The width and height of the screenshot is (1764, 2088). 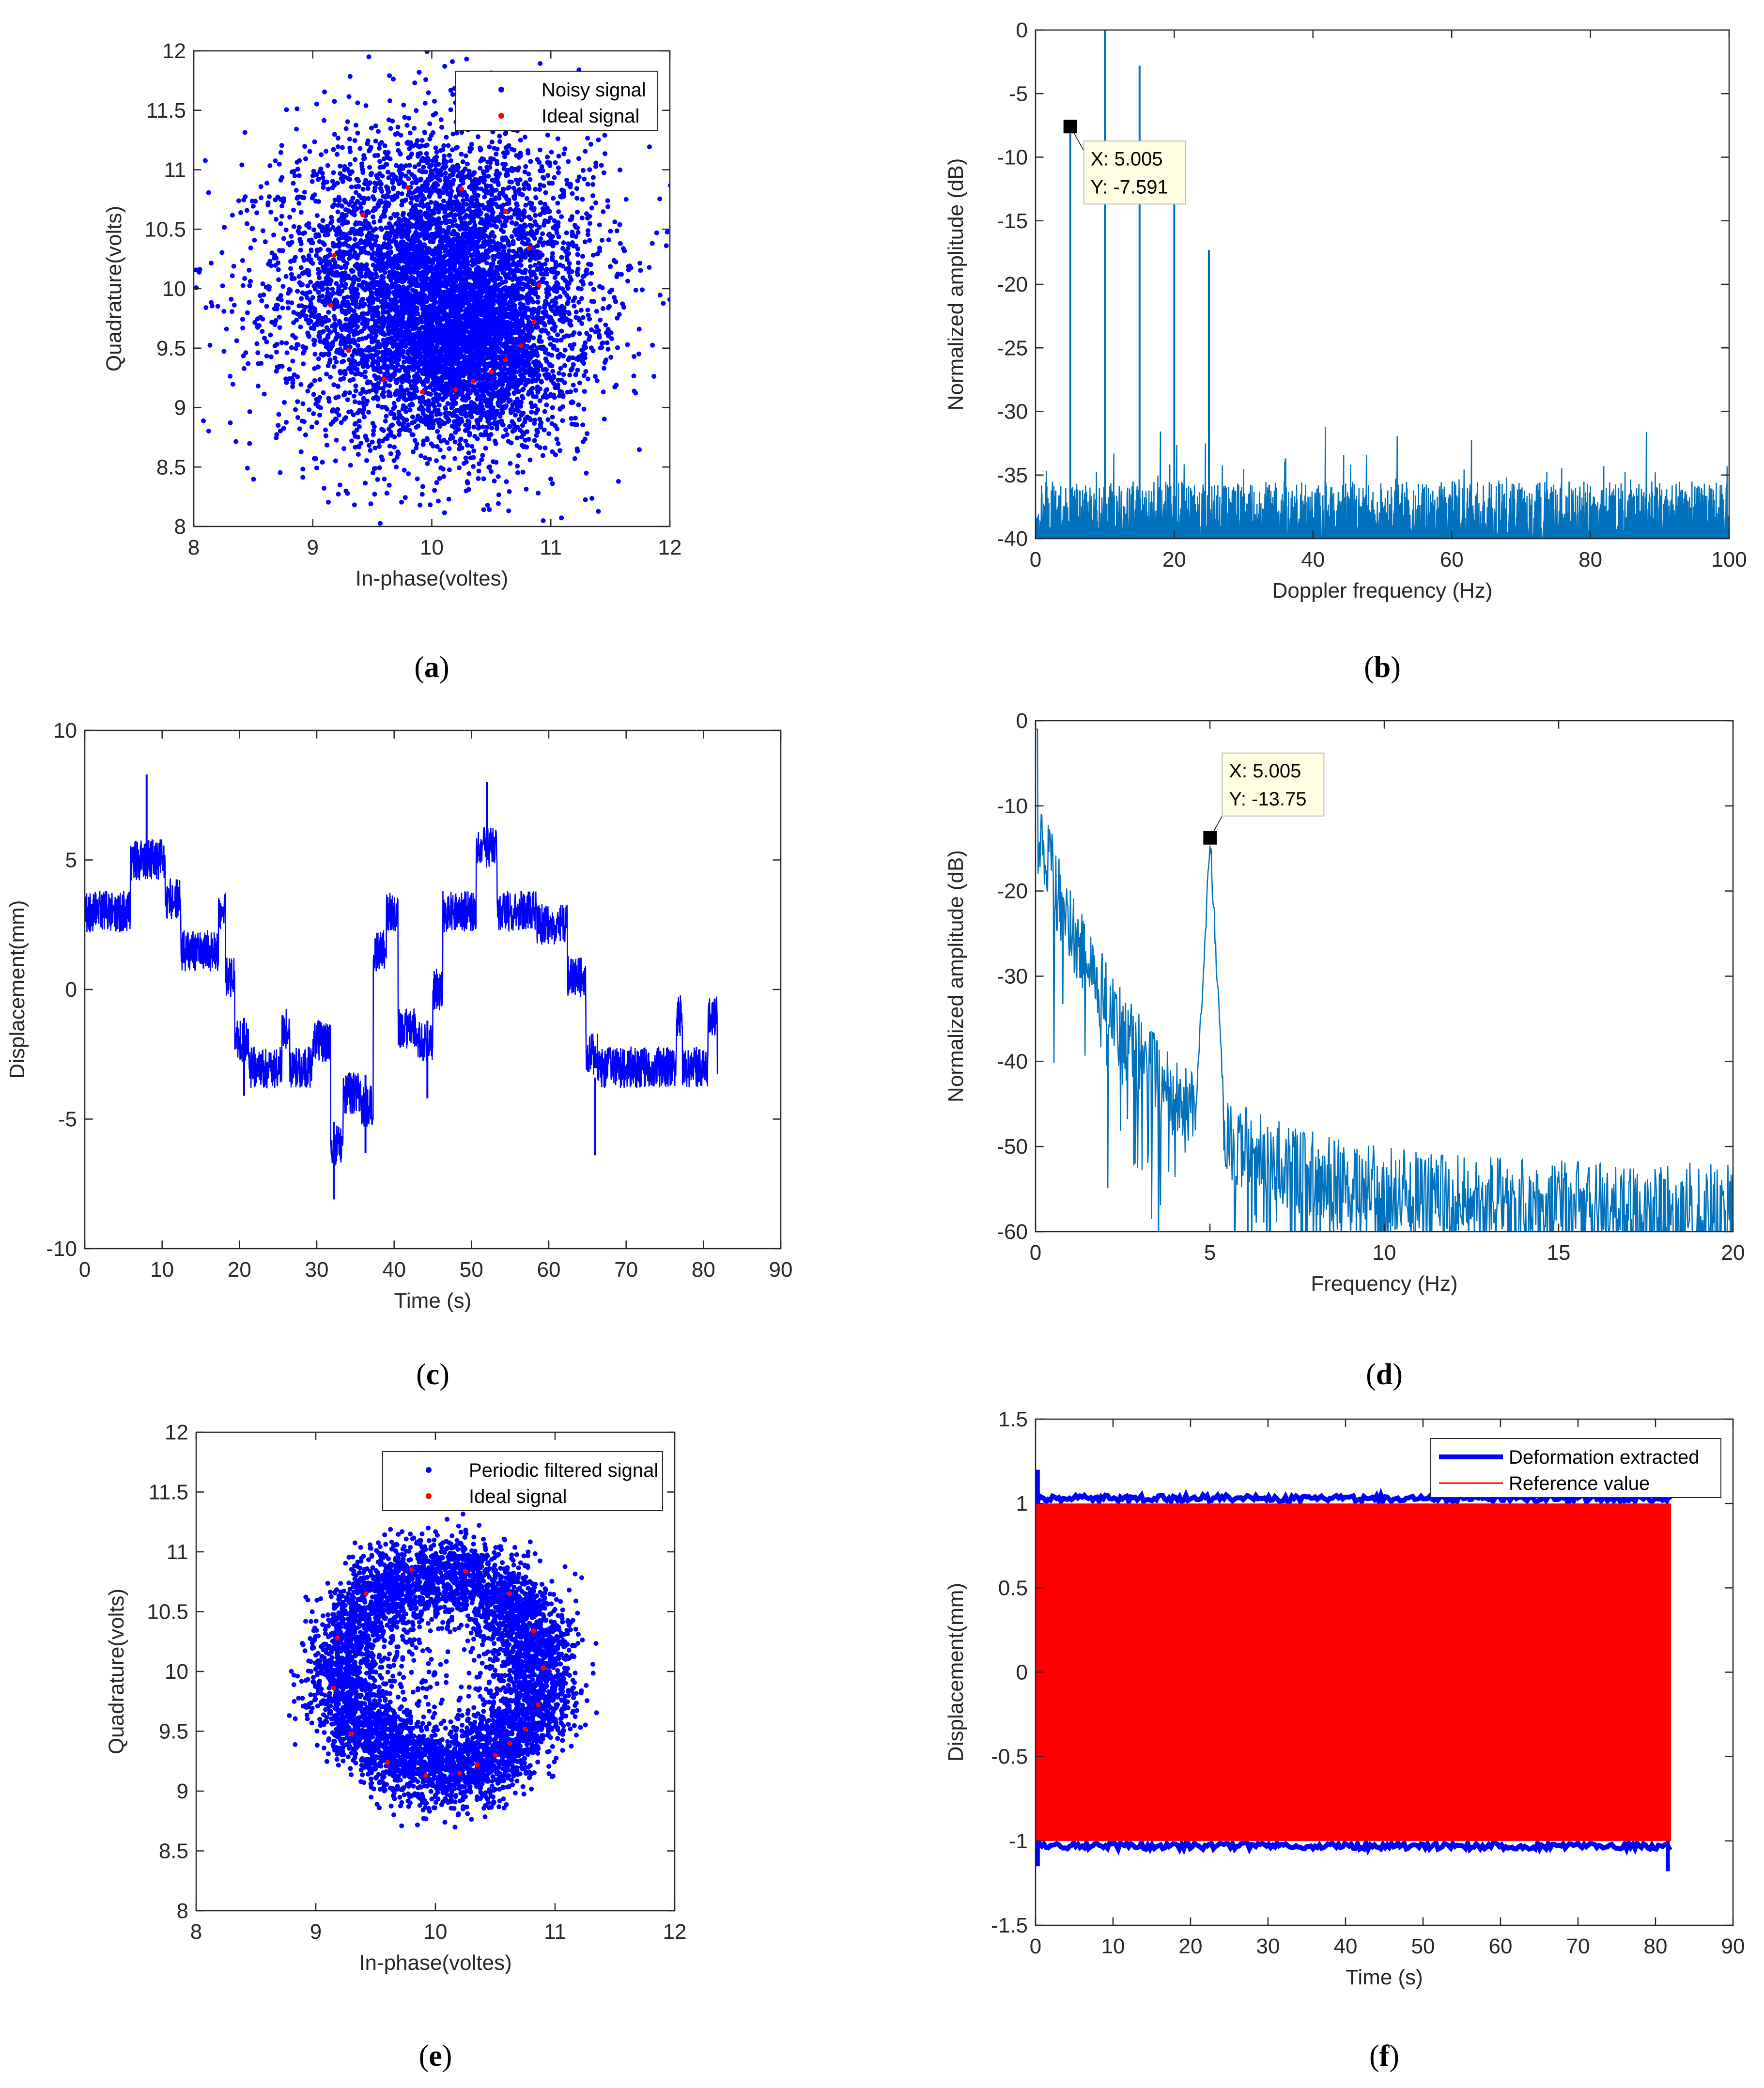 What do you see at coordinates (1129, 187) in the screenshot?
I see `data-tip-y: Y: -7.591` at bounding box center [1129, 187].